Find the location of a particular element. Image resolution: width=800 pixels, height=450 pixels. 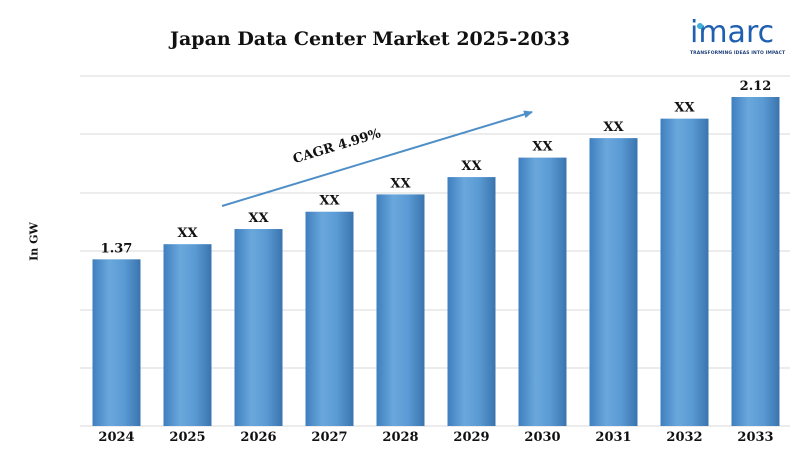

x-tick-label: 2030 is located at coordinates (542, 437).